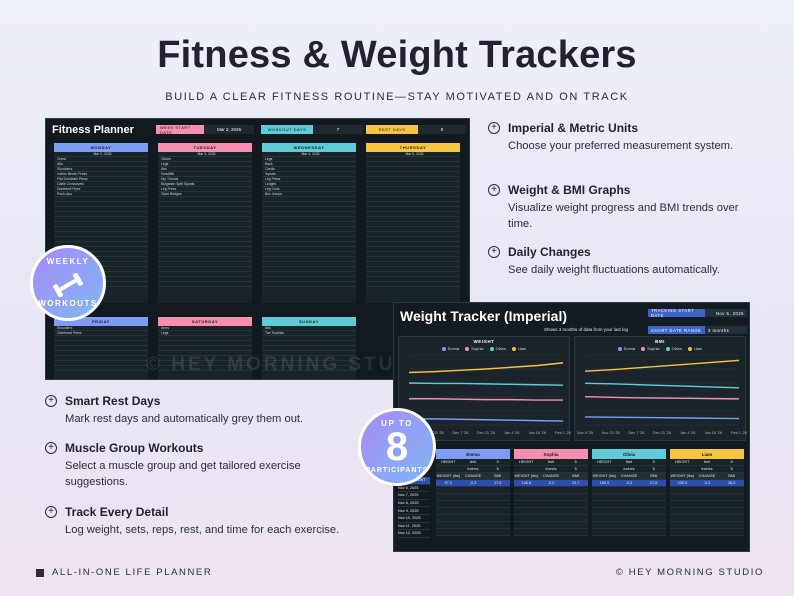  Describe the element at coordinates (309, 164) in the screenshot. I see `exercise-row: Back` at that location.